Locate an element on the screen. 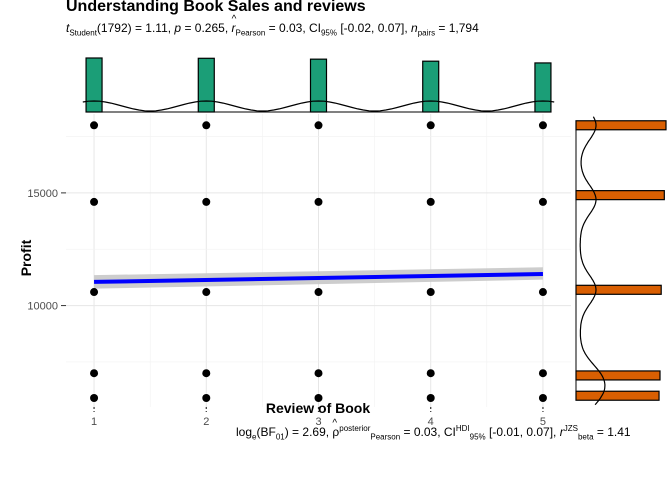 This screenshot has width=672, height=480. t-symbol: t is located at coordinates (68, 28).